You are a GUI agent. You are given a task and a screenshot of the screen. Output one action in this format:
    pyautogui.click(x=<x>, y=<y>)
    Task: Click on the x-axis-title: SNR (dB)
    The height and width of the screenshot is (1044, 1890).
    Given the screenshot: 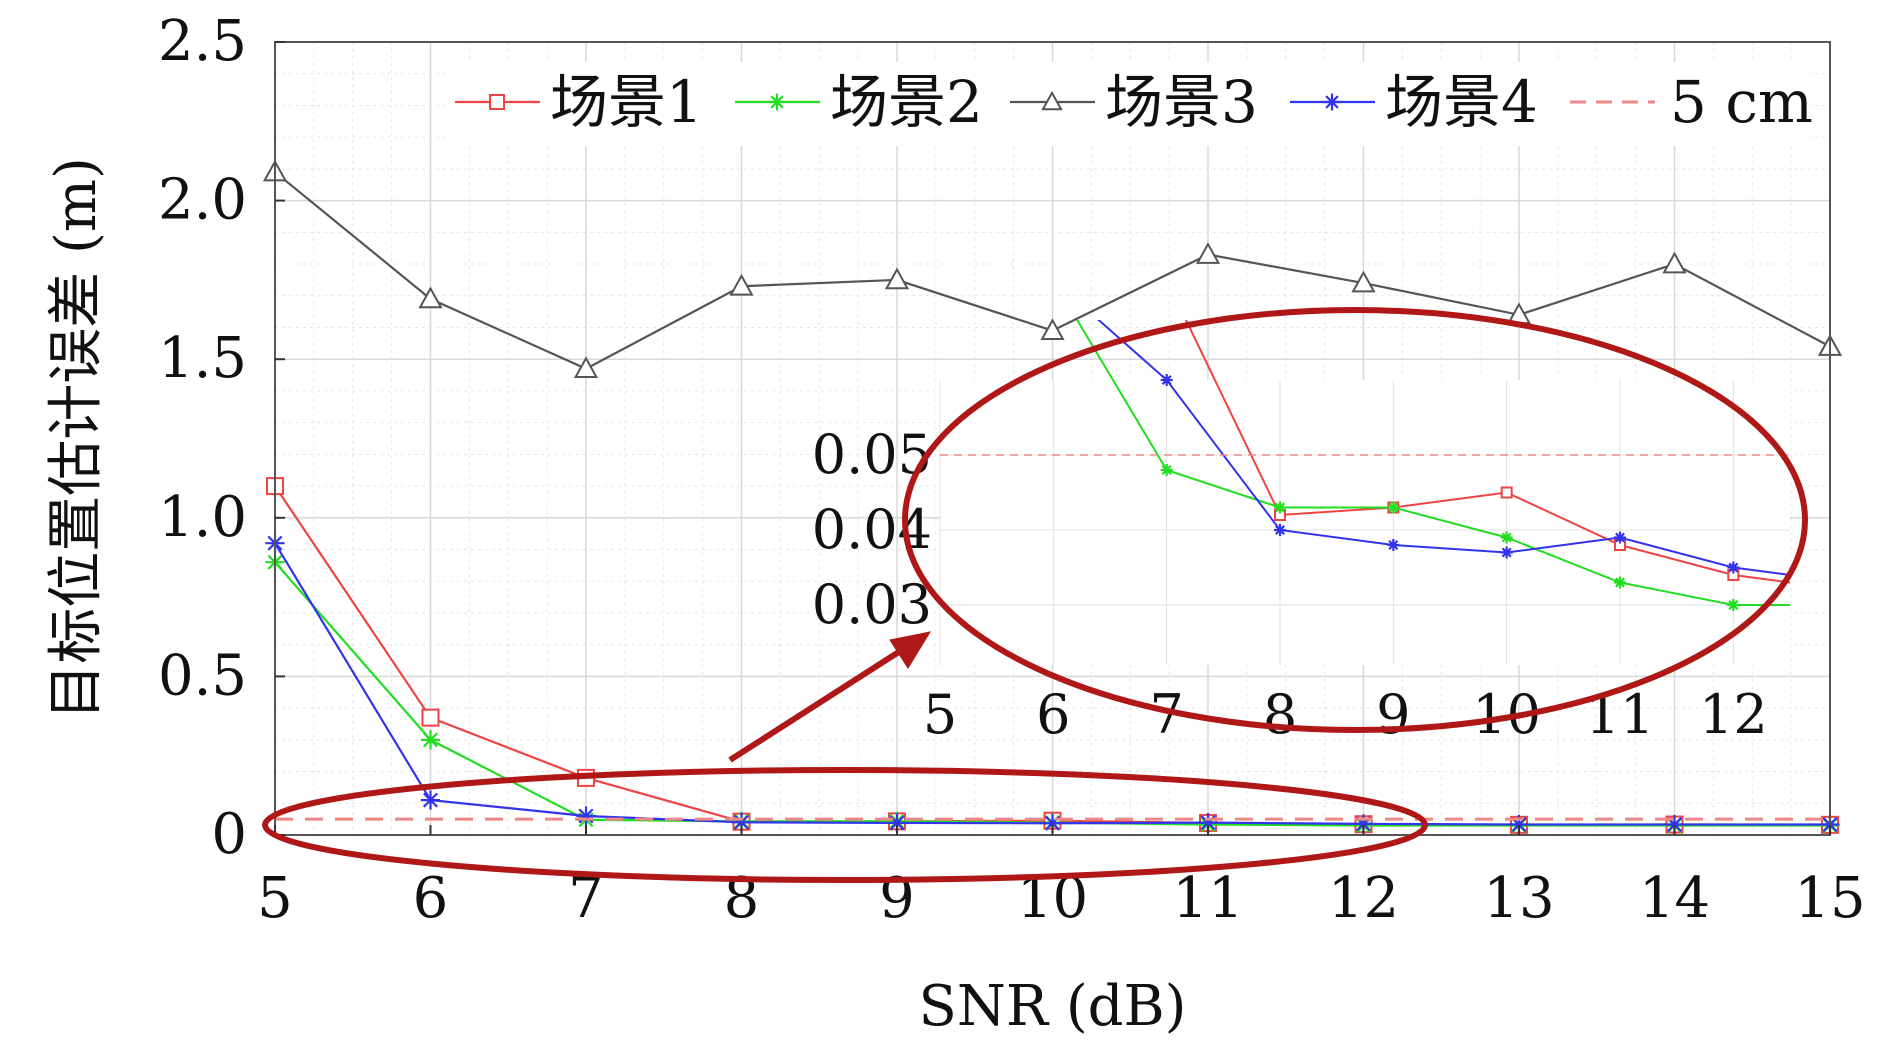 What is the action you would take?
    pyautogui.click(x=1052, y=1006)
    